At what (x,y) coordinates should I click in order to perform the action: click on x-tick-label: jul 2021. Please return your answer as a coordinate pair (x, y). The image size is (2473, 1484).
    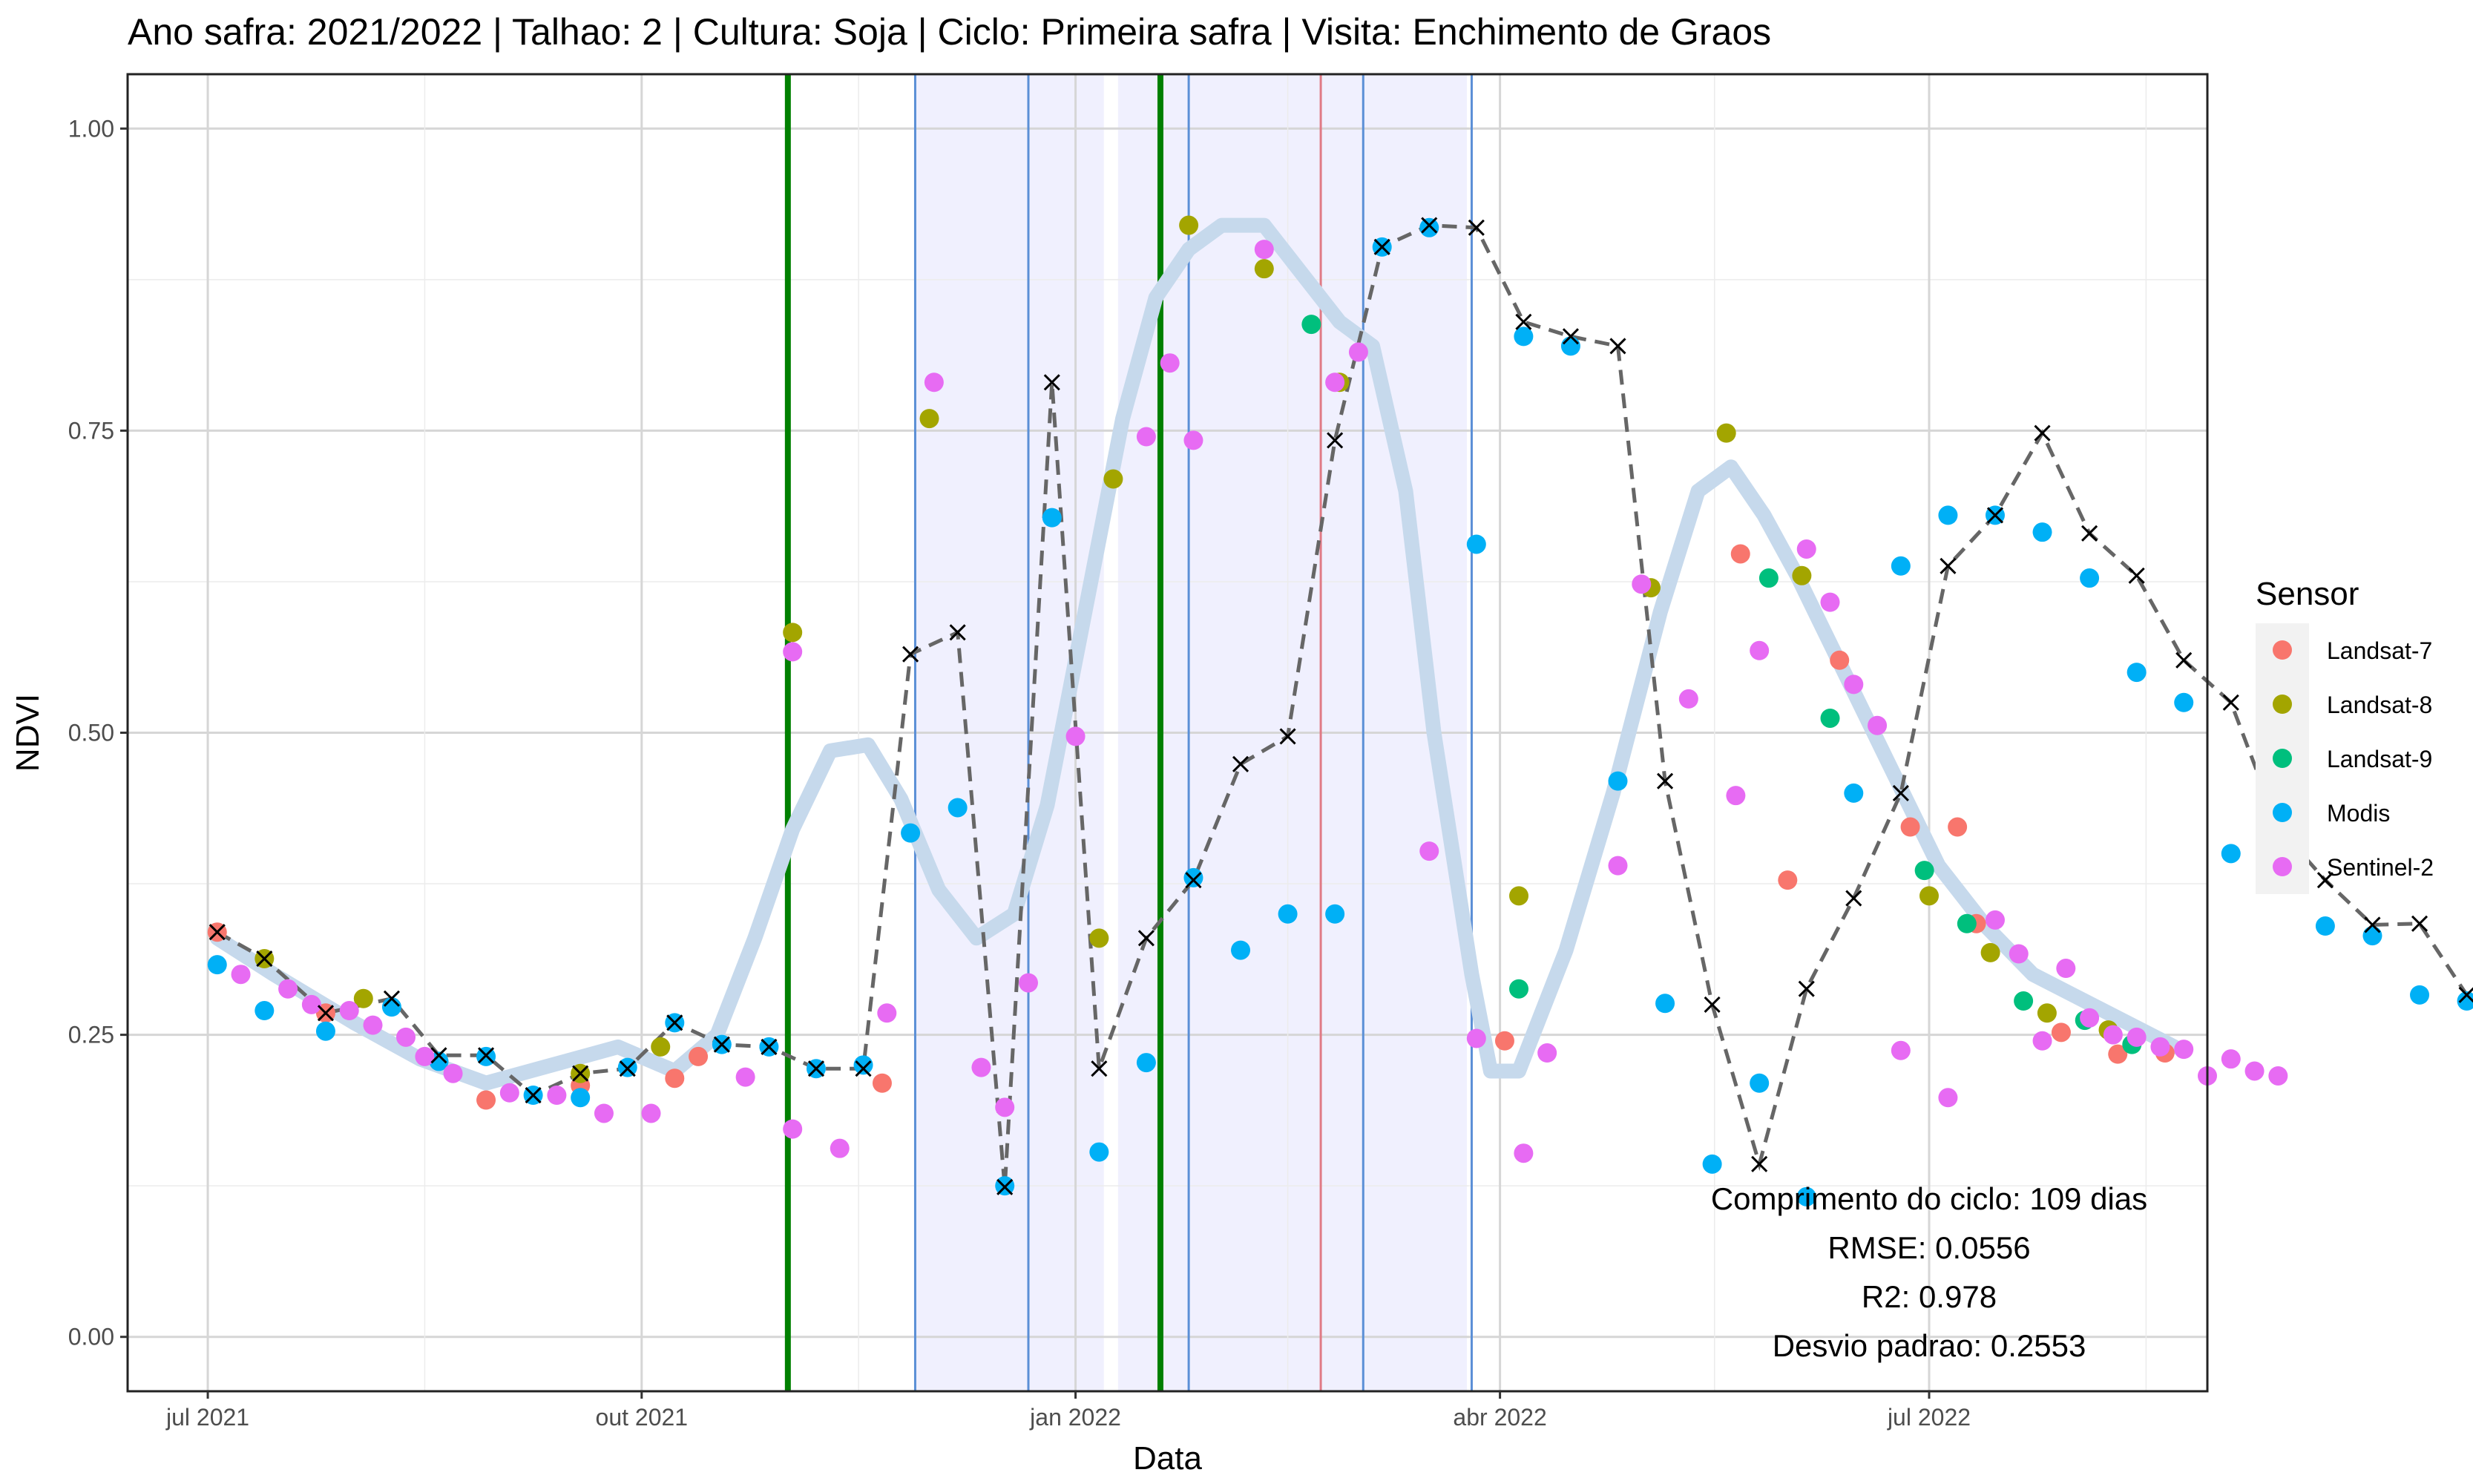
    Looking at the image, I should click on (207, 1417).